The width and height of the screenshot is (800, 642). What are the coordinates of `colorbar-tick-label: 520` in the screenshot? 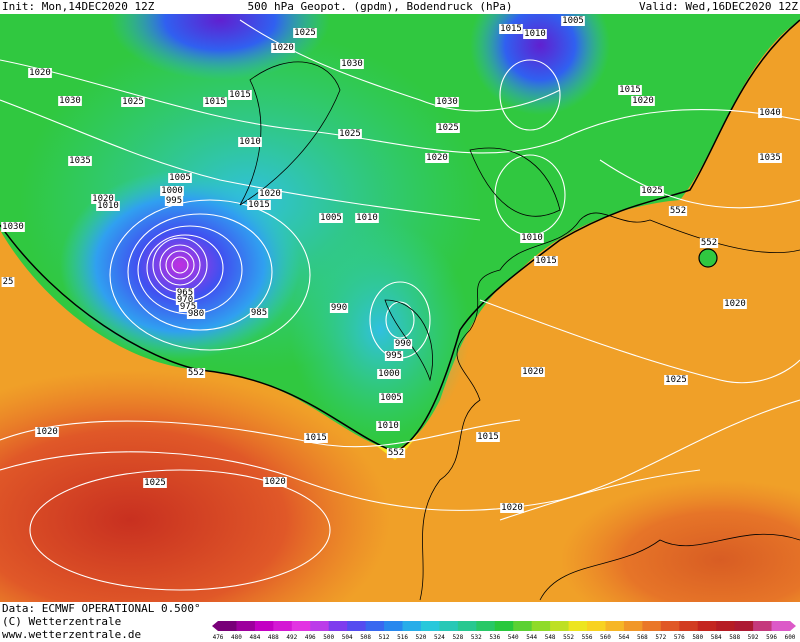 It's located at (421, 637).